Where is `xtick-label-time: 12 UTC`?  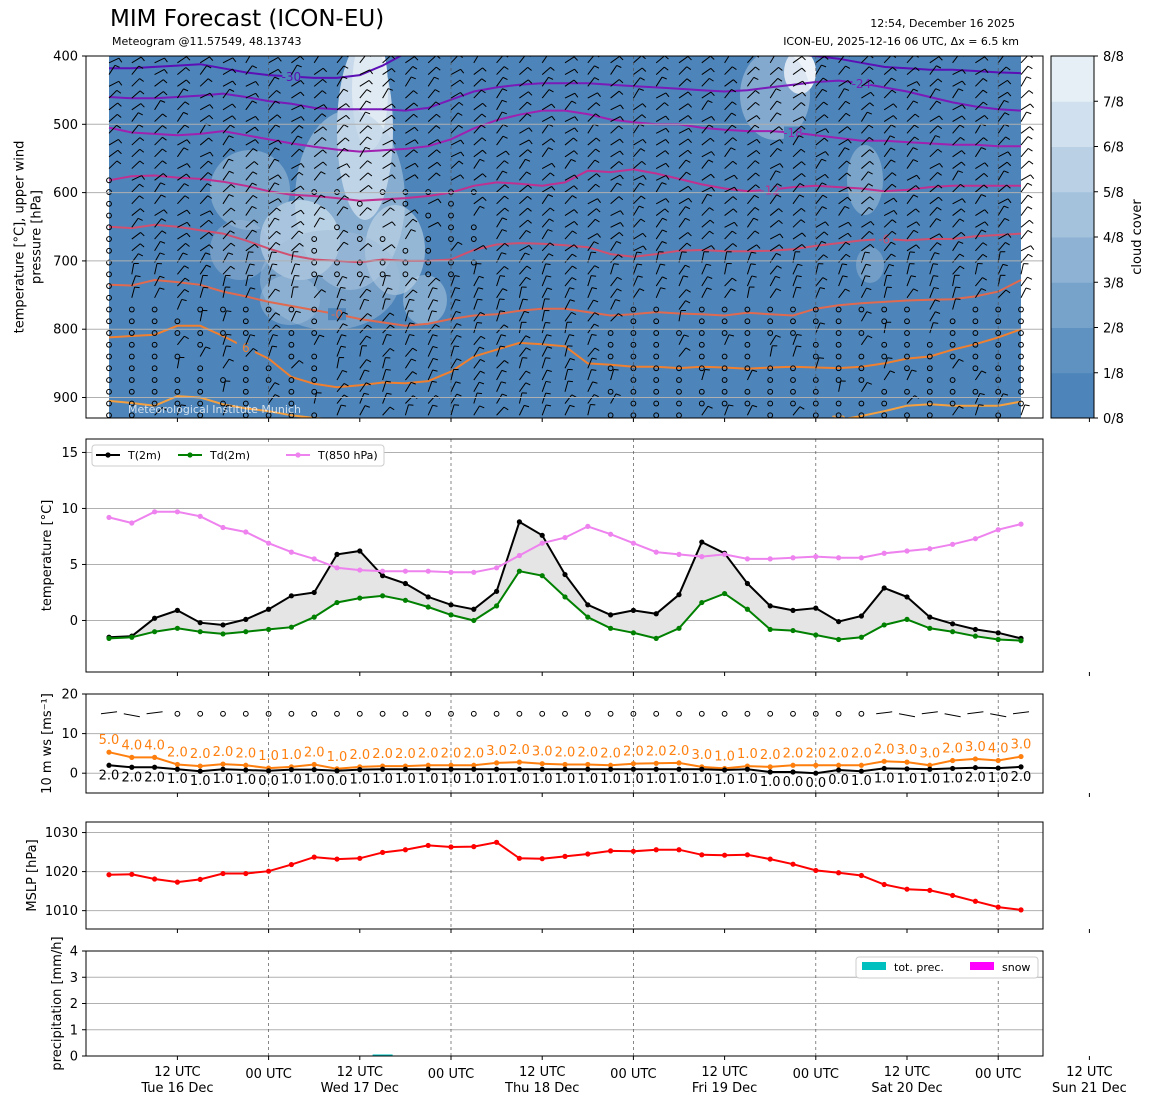 xtick-label-time: 12 UTC is located at coordinates (360, 1072).